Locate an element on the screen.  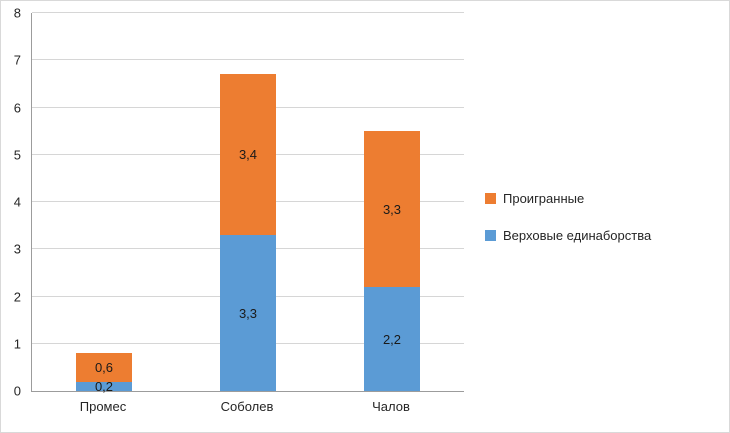
bar-stack: 3,3 2,2 is located at coordinates (392, 202).